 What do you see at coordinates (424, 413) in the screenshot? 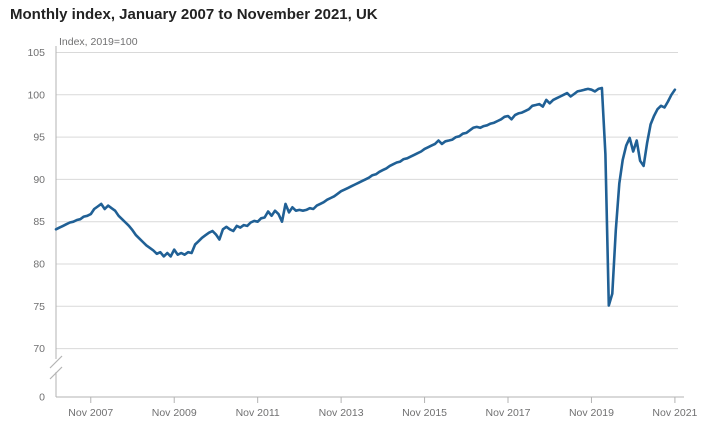
I see `x-tick-label-4: Nov 2015` at bounding box center [424, 413].